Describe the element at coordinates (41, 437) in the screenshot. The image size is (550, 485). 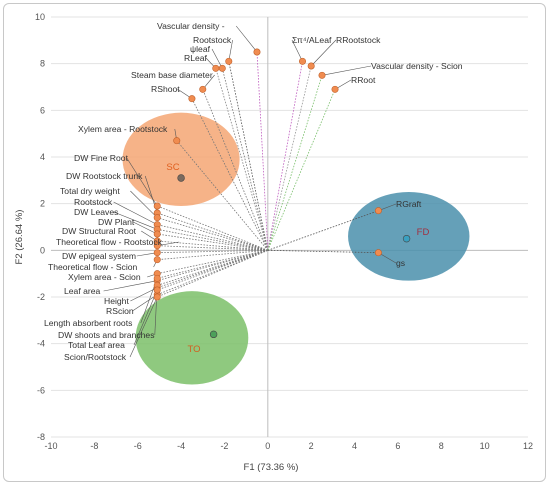
I see `y-tick-label: -8` at that location.